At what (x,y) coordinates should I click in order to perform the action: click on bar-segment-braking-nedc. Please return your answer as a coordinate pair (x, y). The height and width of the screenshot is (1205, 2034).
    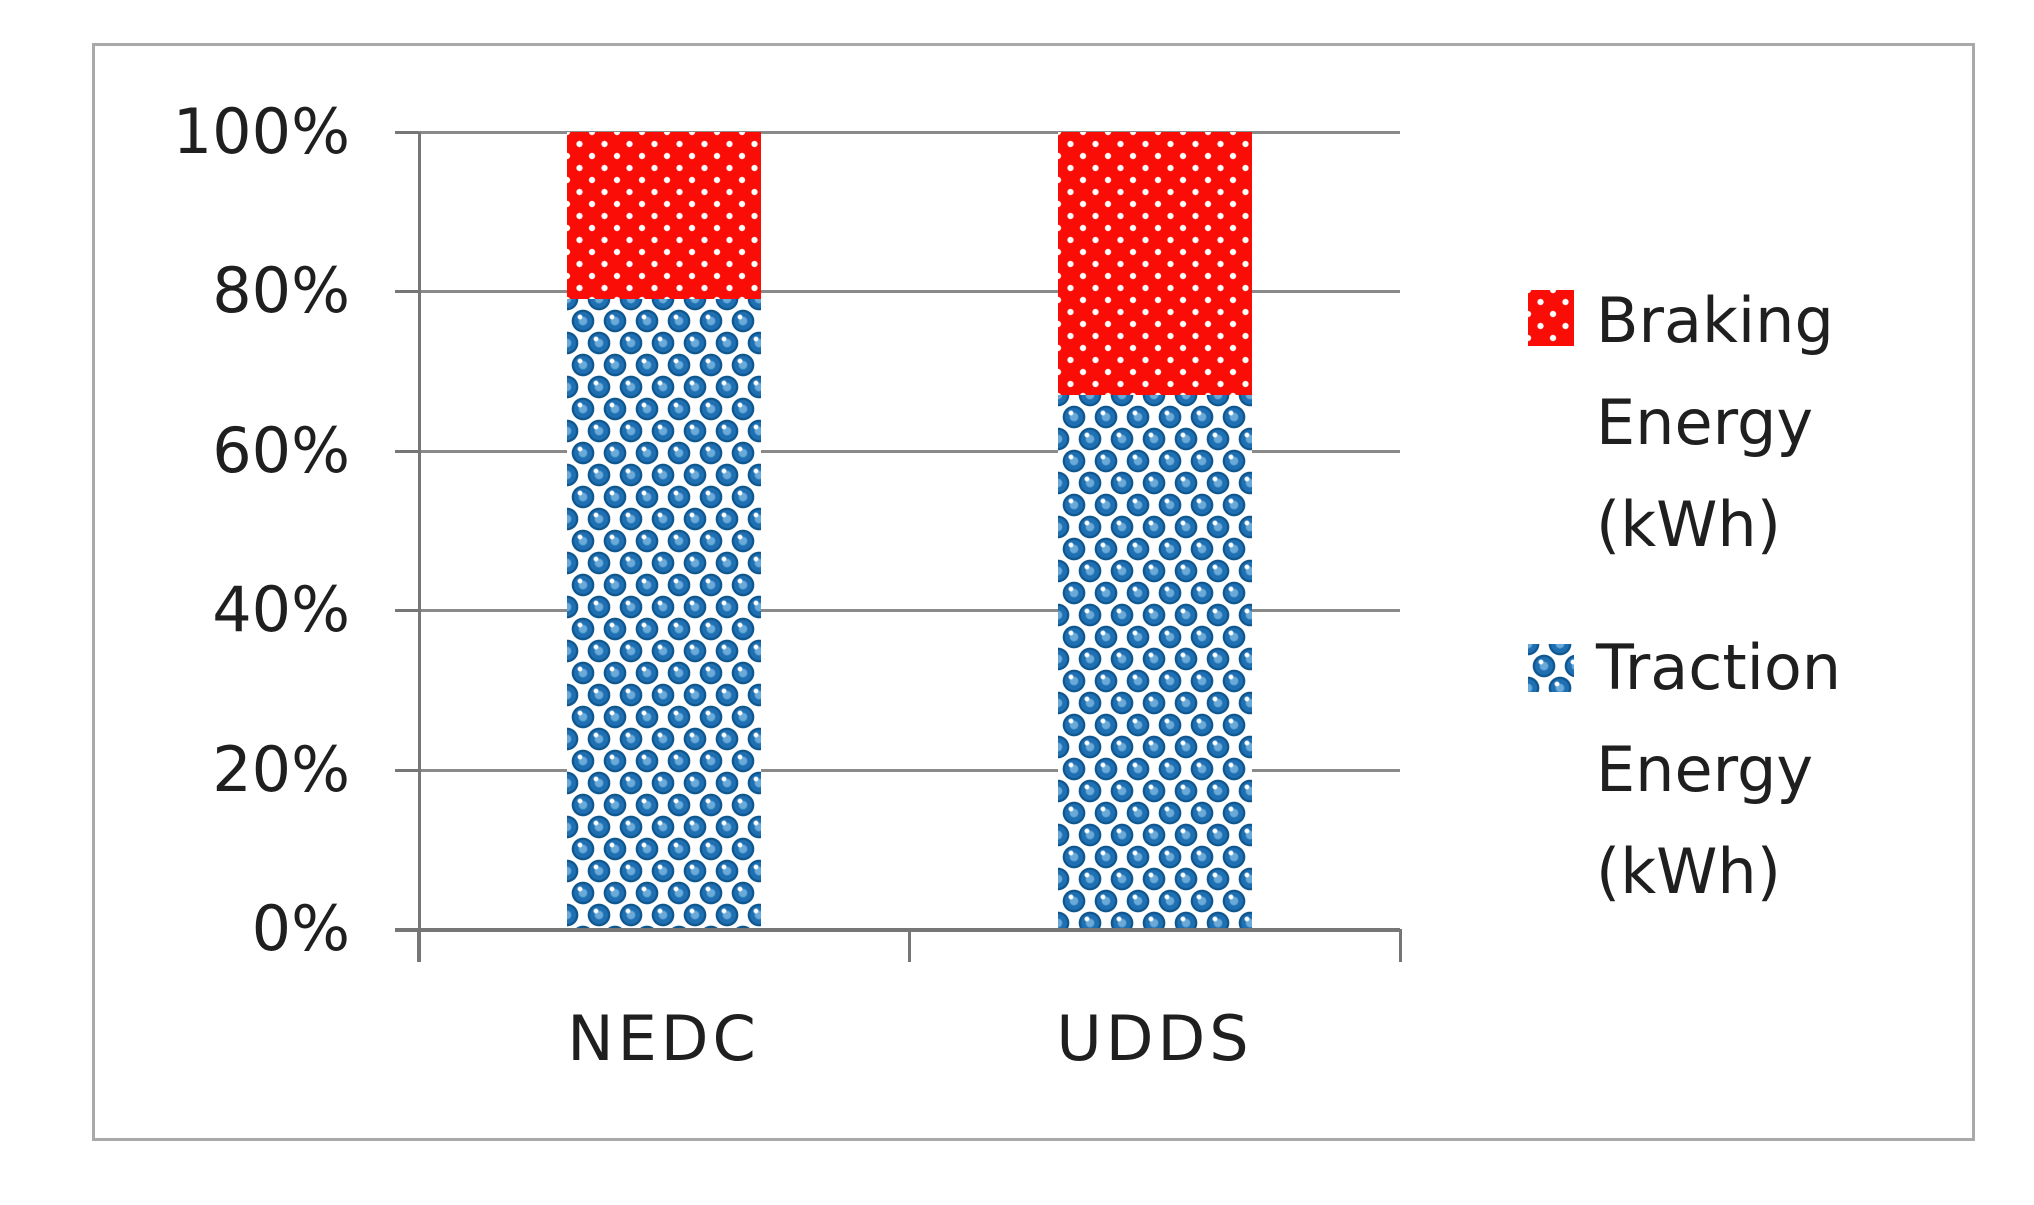
    Looking at the image, I should click on (663, 216).